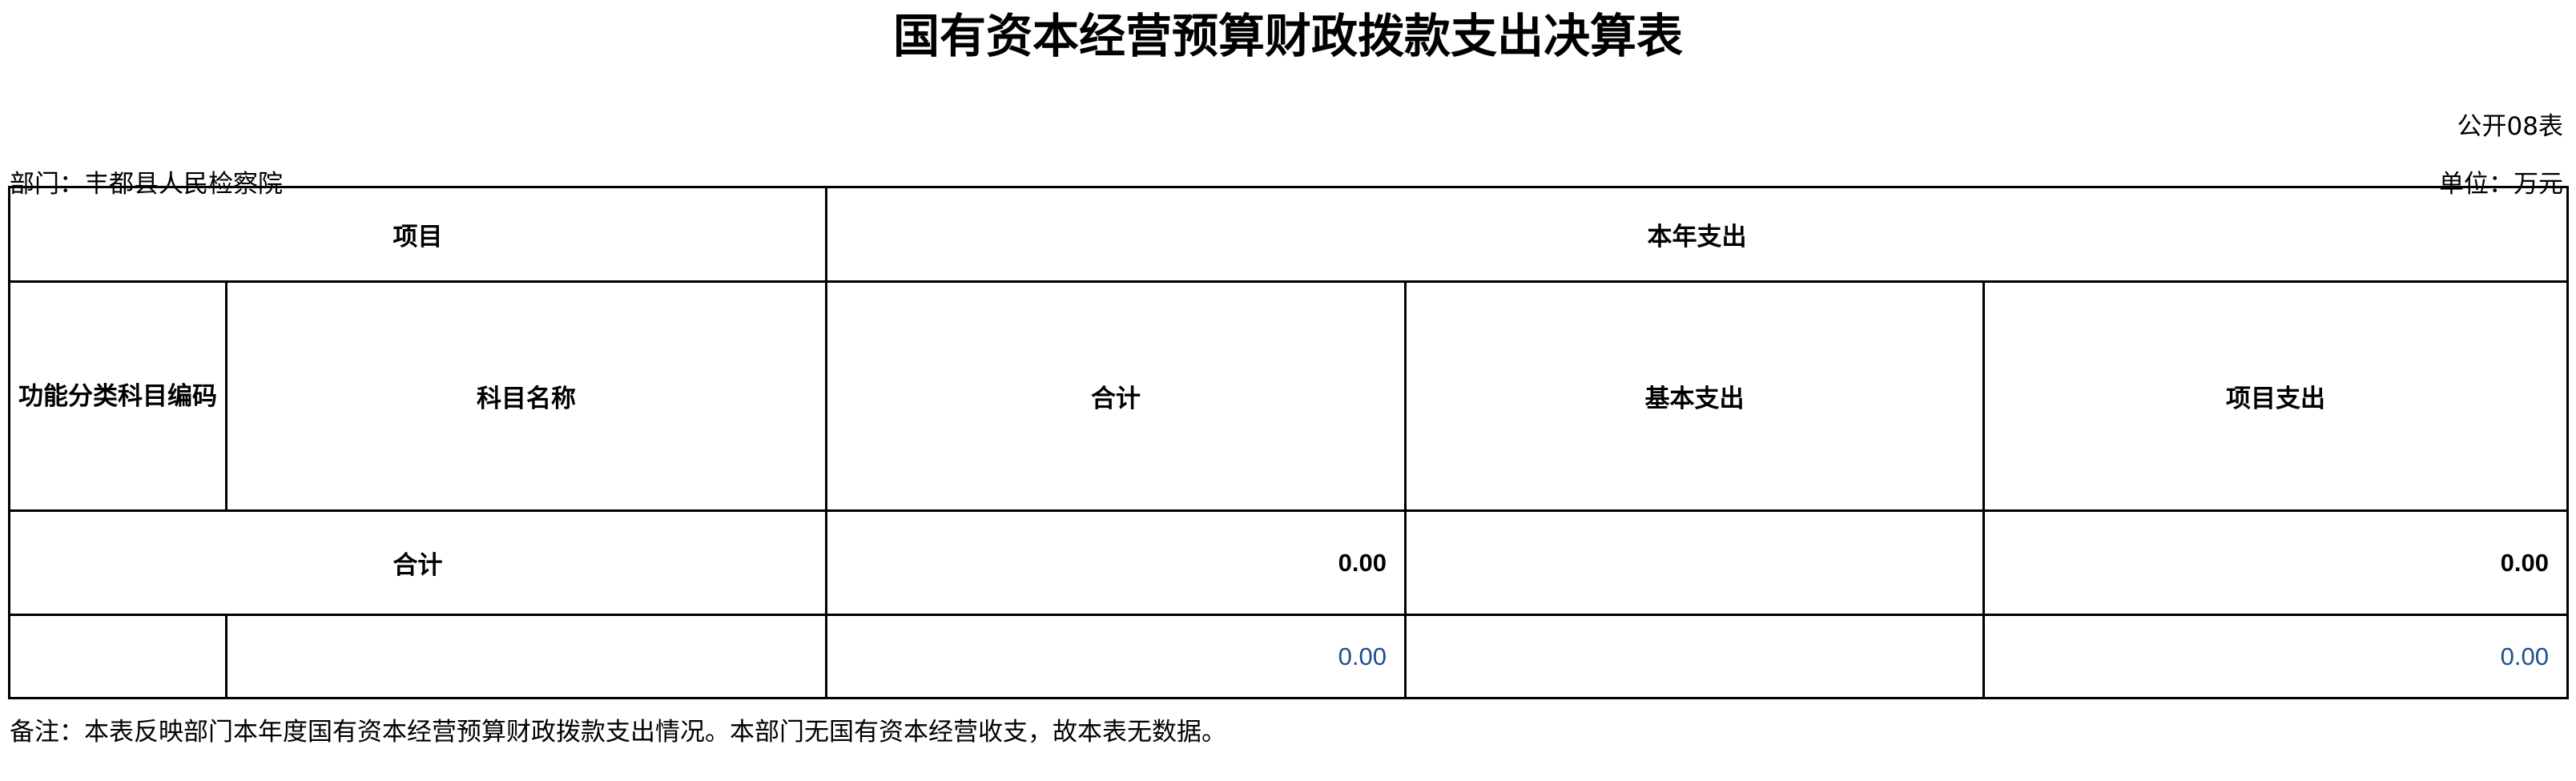 Image resolution: width=2576 pixels, height=781 pixels. What do you see at coordinates (526, 396) in the screenshot?
I see `header-subject-name: 科目名称` at bounding box center [526, 396].